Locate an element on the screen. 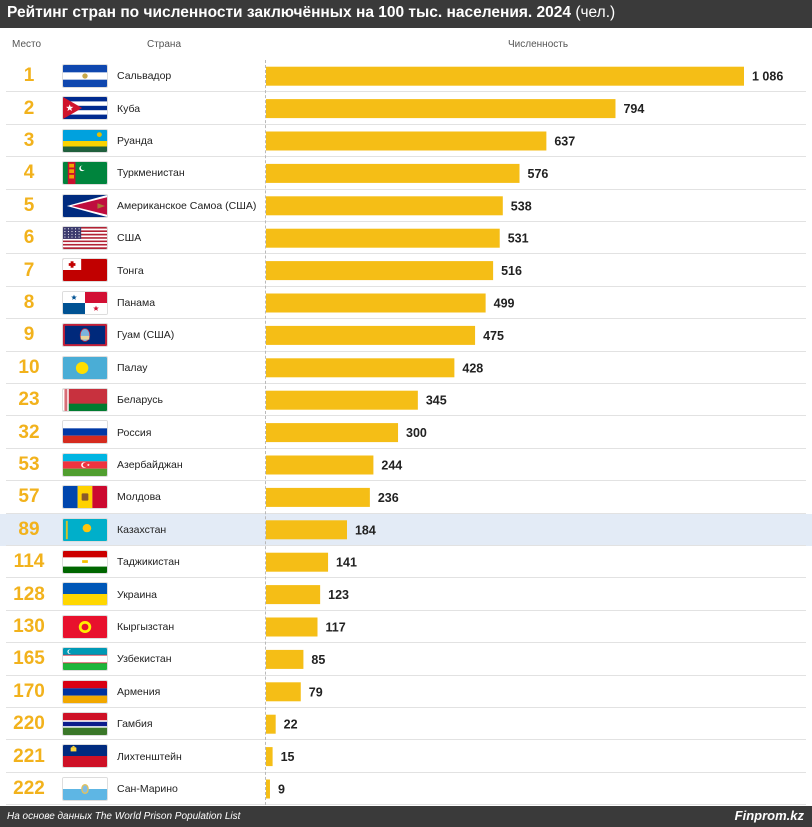 The image size is (812, 827). rank-place: 6 is located at coordinates (29, 238).